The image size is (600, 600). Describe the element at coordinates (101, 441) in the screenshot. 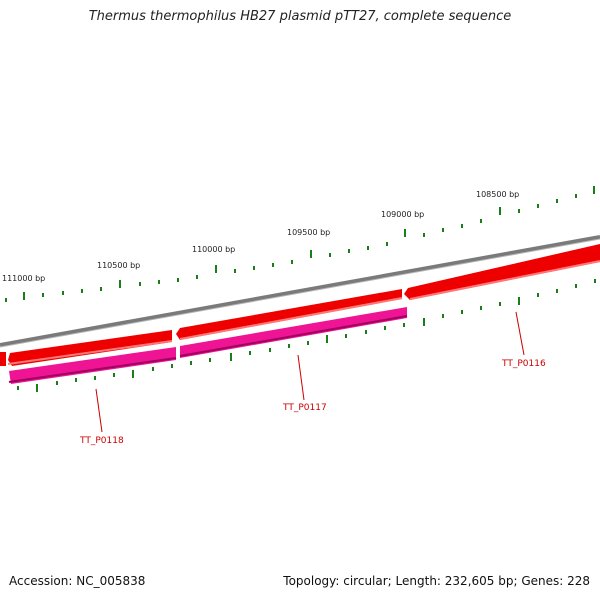

I see `gene-label-TT_P0118: TT_P0118` at that location.